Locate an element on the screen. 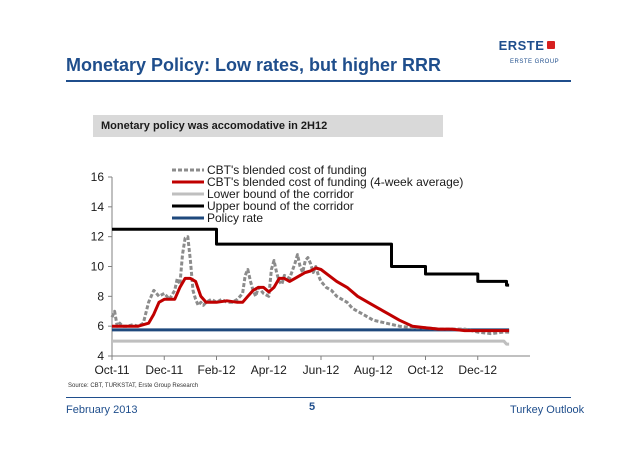  x-tick-label: Dec-11 is located at coordinates (164, 370).